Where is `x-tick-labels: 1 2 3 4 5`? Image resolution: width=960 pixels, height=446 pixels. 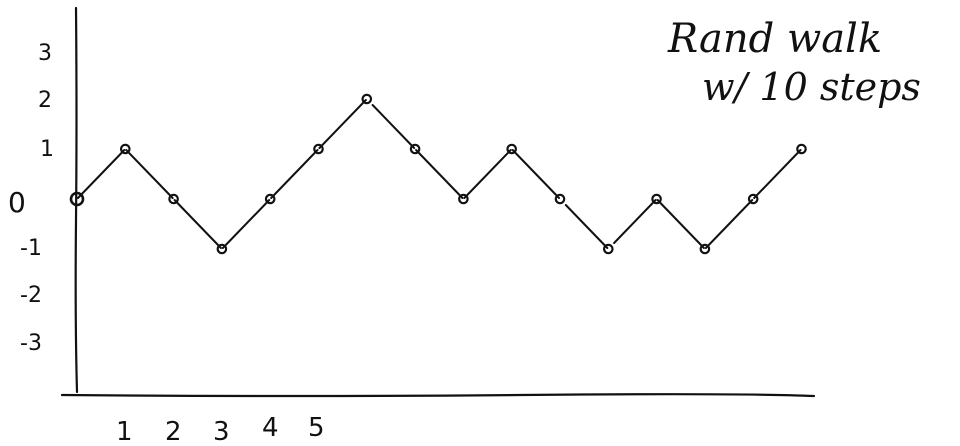 x-tick-labels: 1 2 3 4 5 is located at coordinates (220, 429).